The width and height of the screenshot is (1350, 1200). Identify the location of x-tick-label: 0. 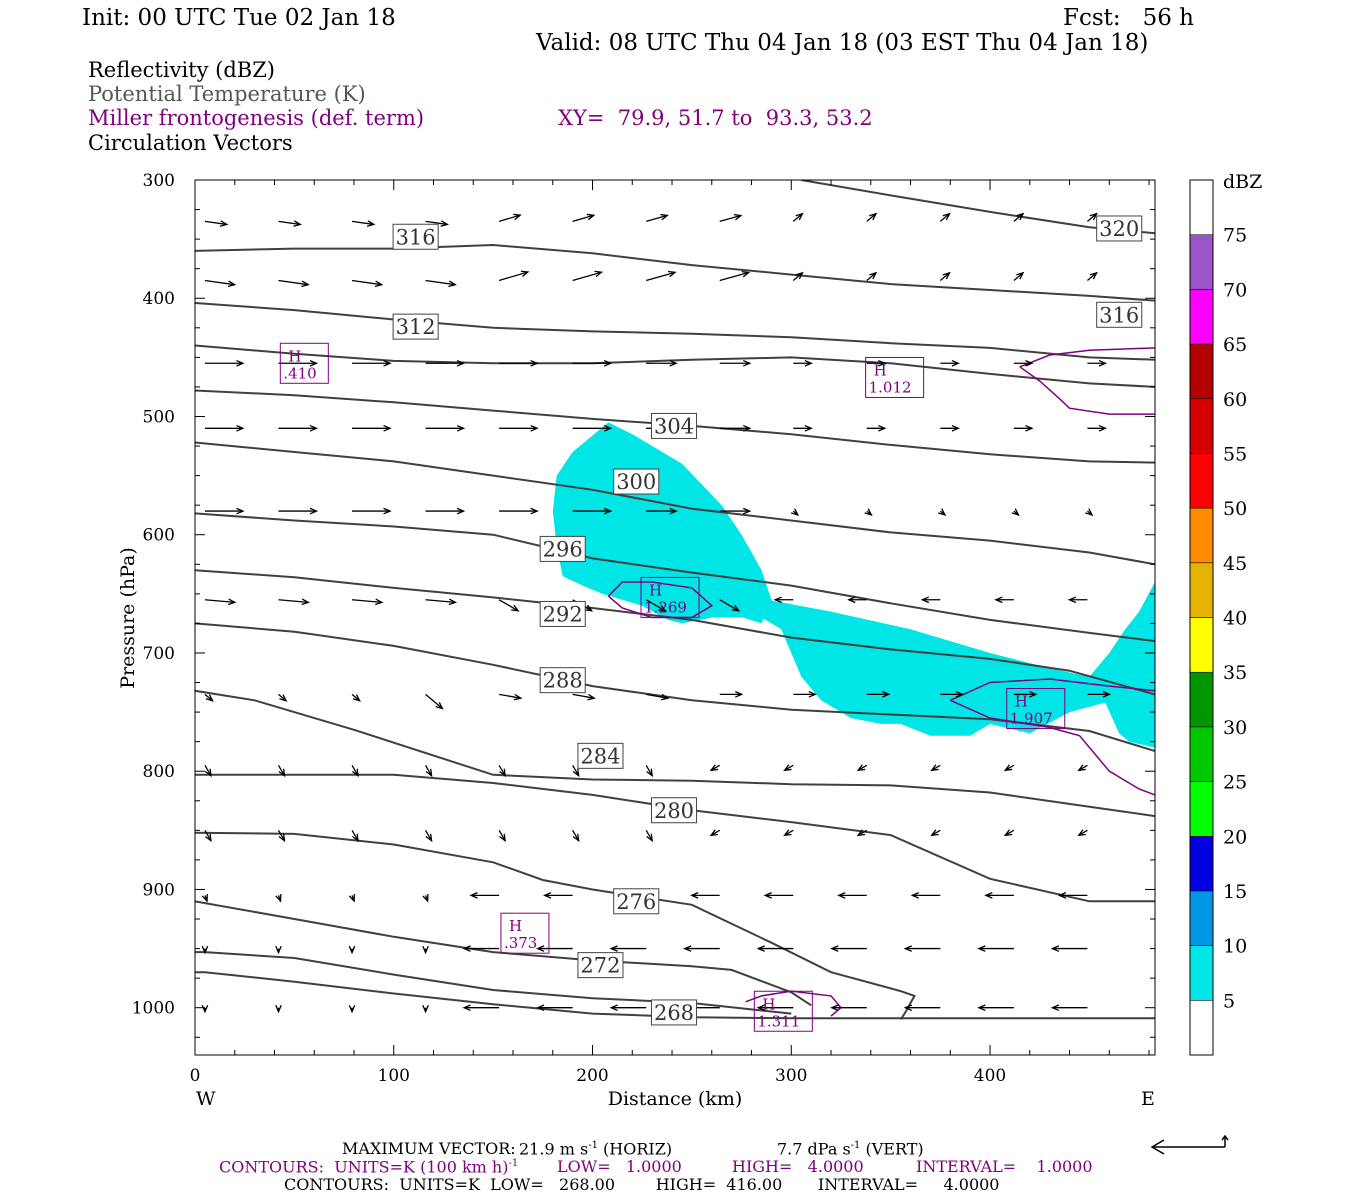
(195, 1076).